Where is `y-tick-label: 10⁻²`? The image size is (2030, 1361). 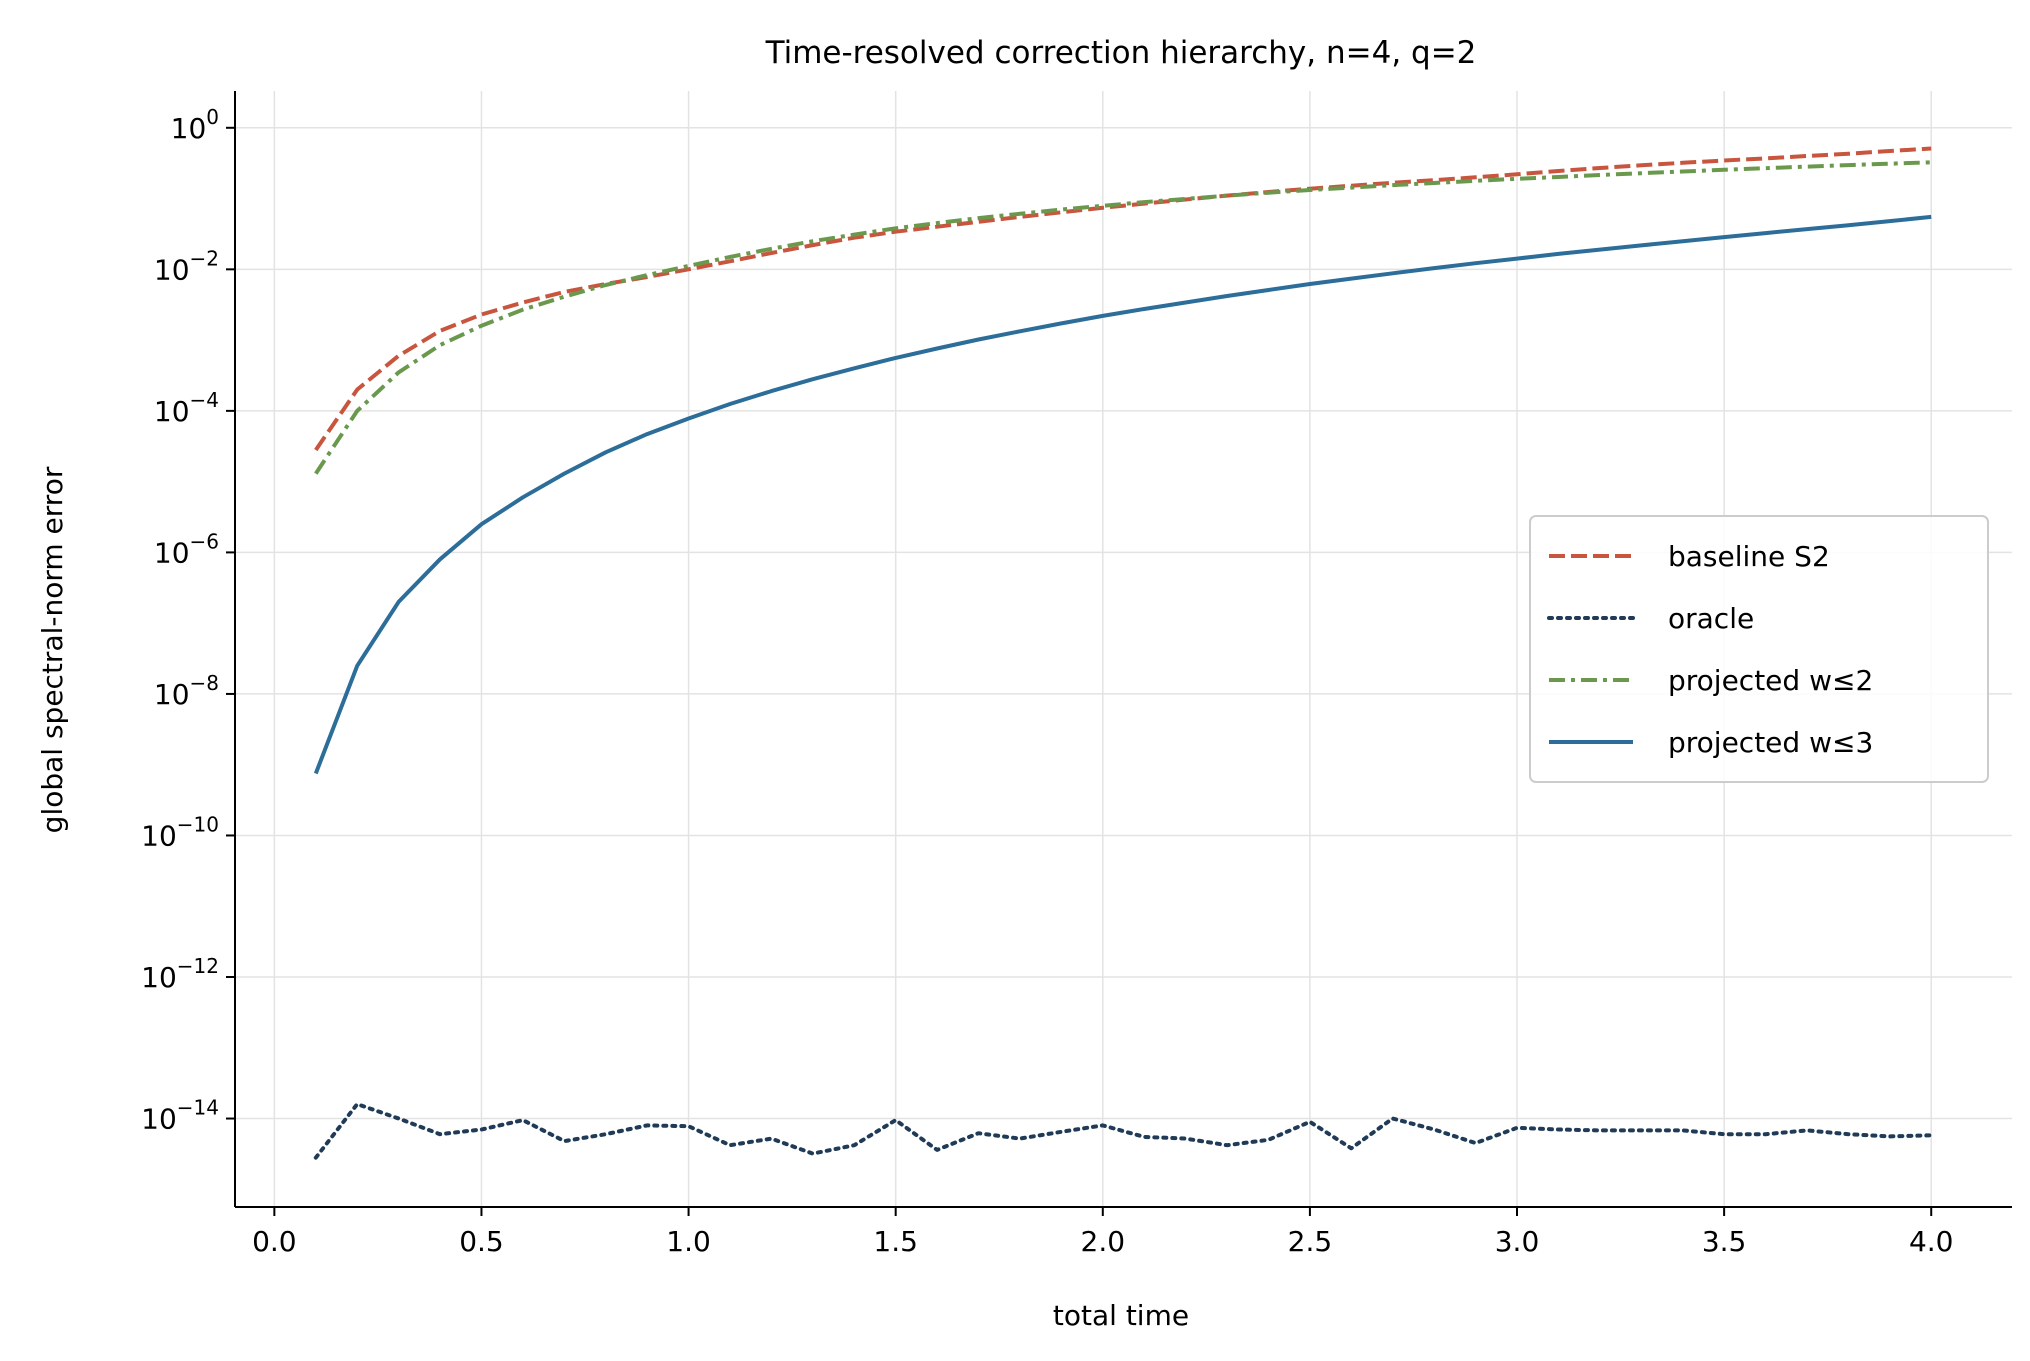 y-tick-label: 10⁻² is located at coordinates (186, 266).